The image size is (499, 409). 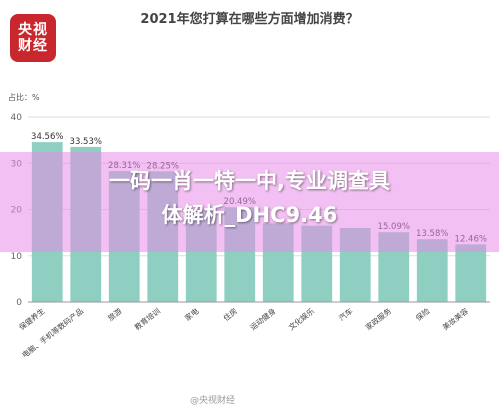 What do you see at coordinates (346, 313) in the screenshot?
I see `x-tick-label: 汽车` at bounding box center [346, 313].